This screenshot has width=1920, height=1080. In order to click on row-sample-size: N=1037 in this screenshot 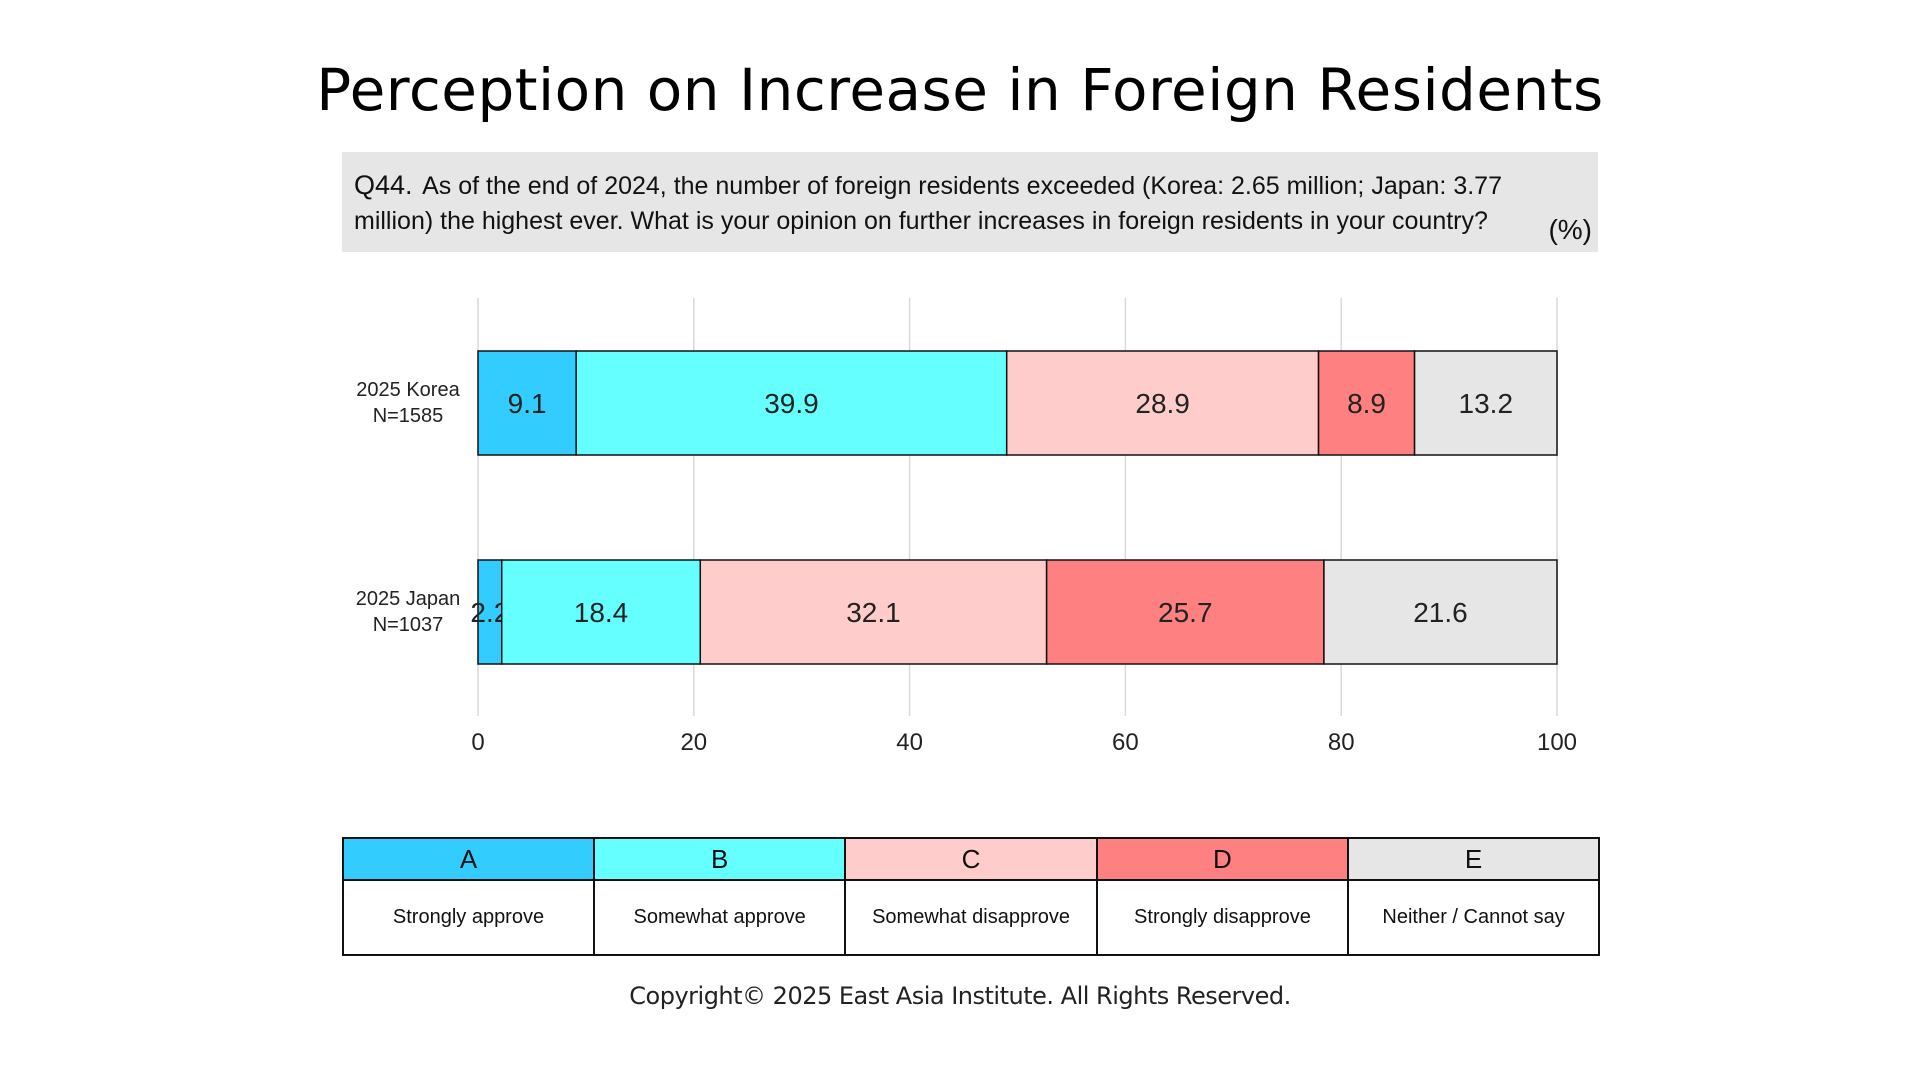, I will do `click(408, 625)`.